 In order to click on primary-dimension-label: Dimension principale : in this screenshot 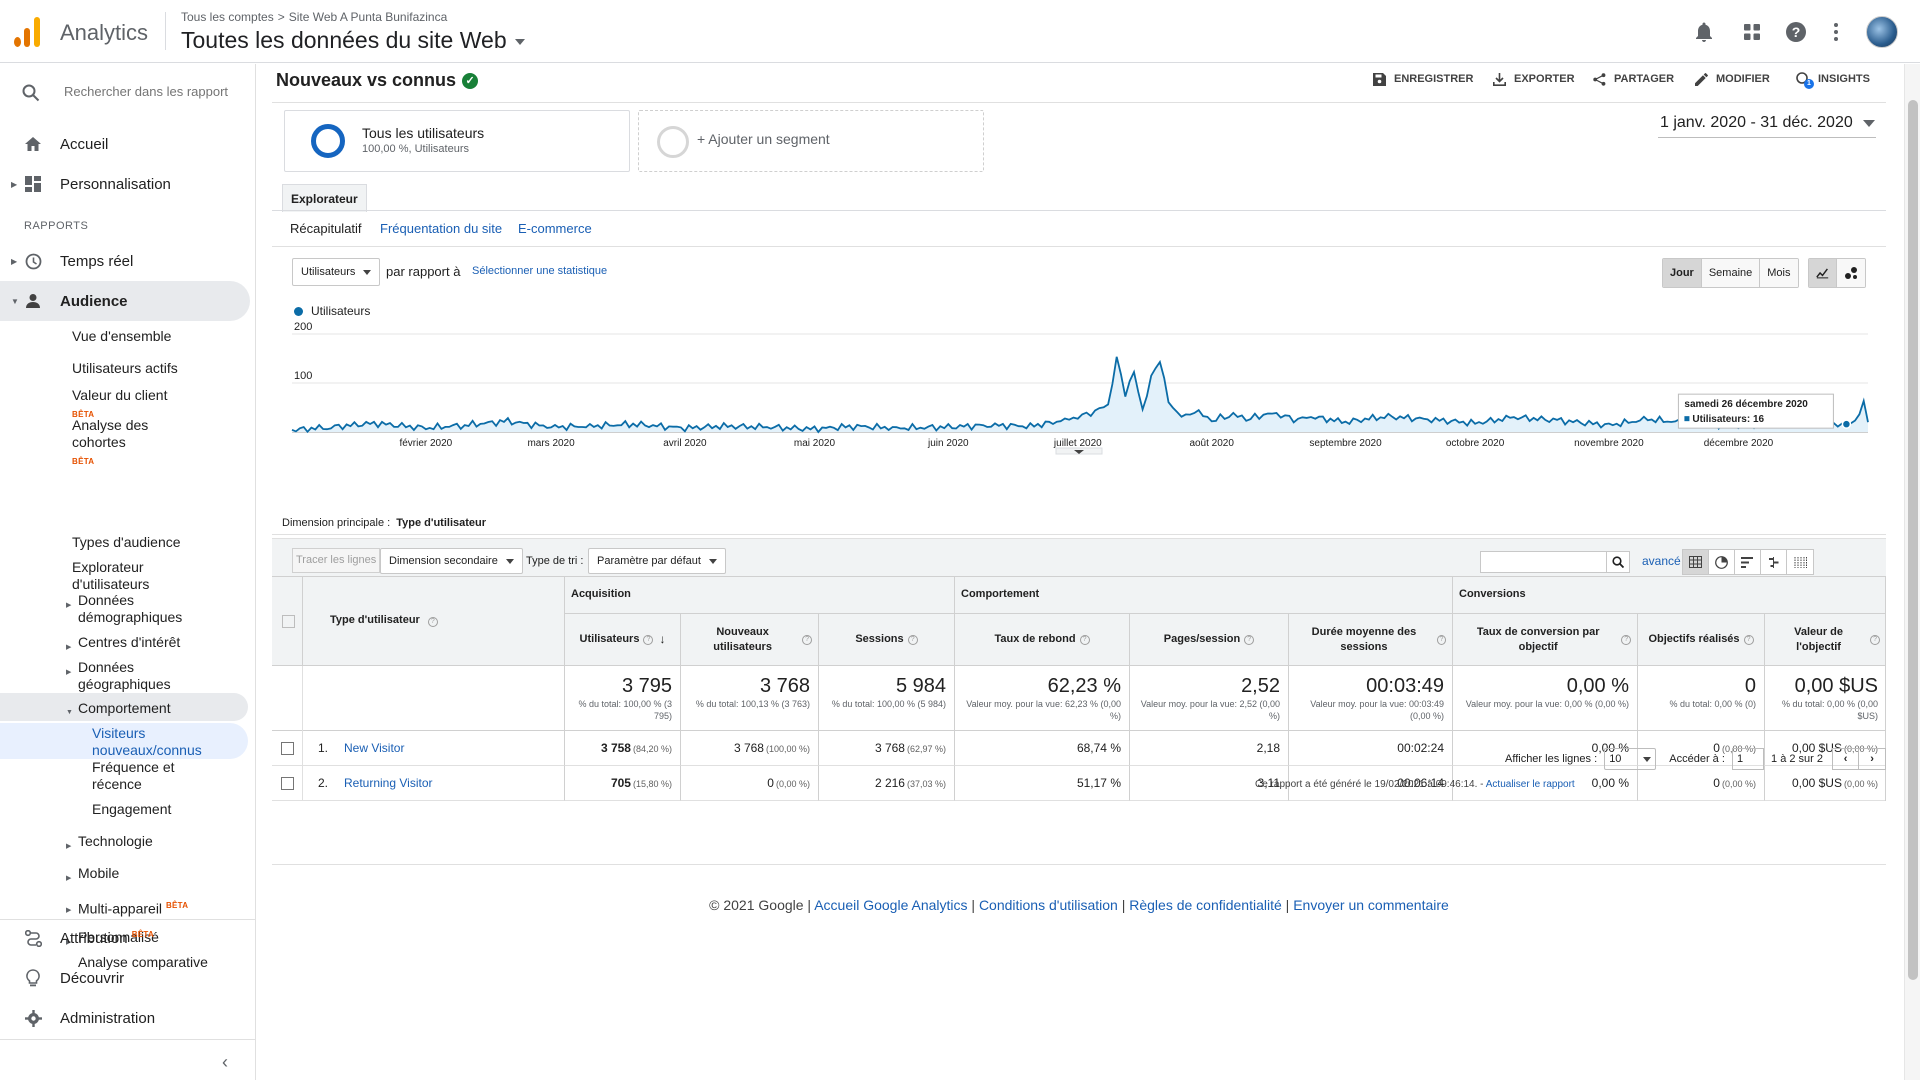, I will do `click(336, 523)`.